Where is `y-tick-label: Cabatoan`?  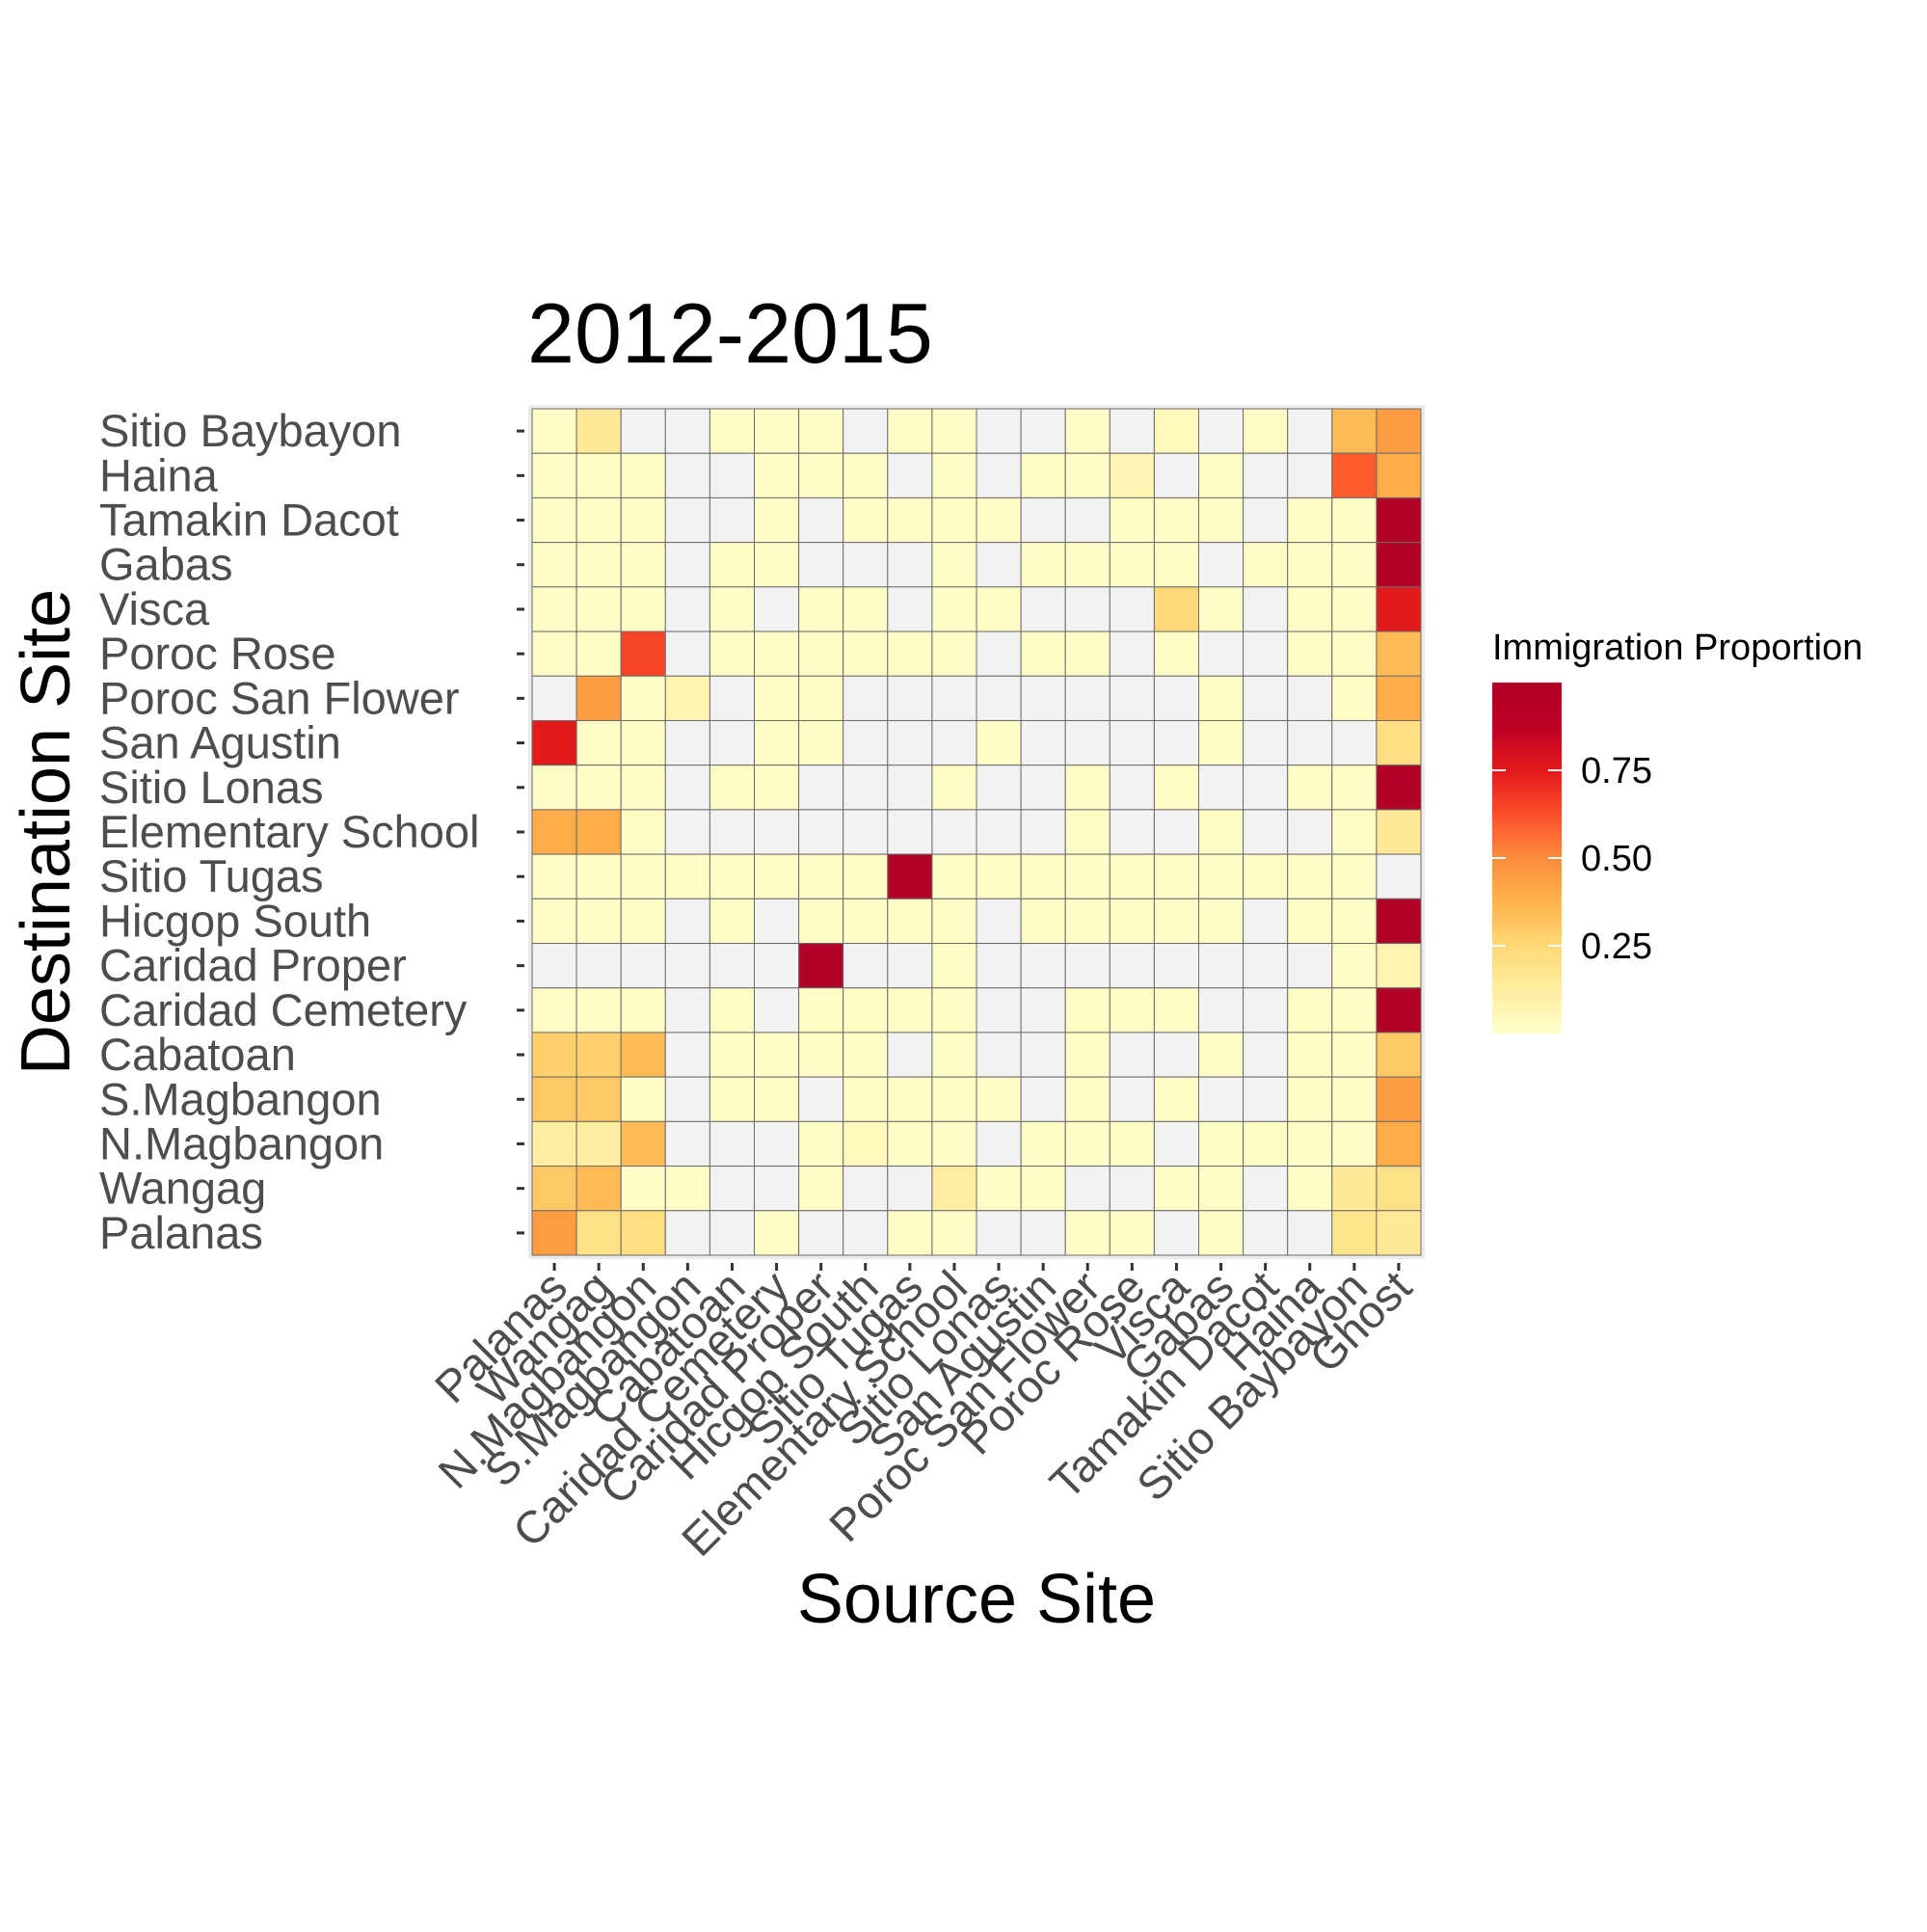
y-tick-label: Cabatoan is located at coordinates (197, 1055).